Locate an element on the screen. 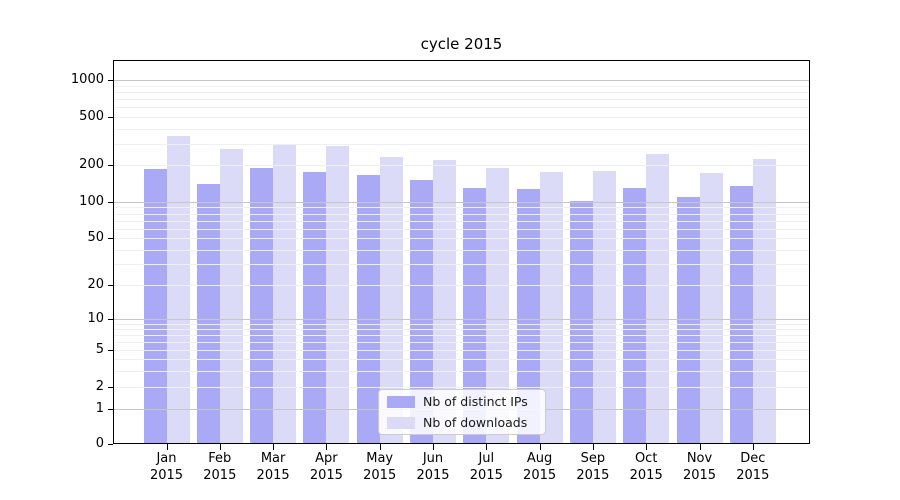  x-axis-tick-label: Jan 2015 is located at coordinates (166, 467).